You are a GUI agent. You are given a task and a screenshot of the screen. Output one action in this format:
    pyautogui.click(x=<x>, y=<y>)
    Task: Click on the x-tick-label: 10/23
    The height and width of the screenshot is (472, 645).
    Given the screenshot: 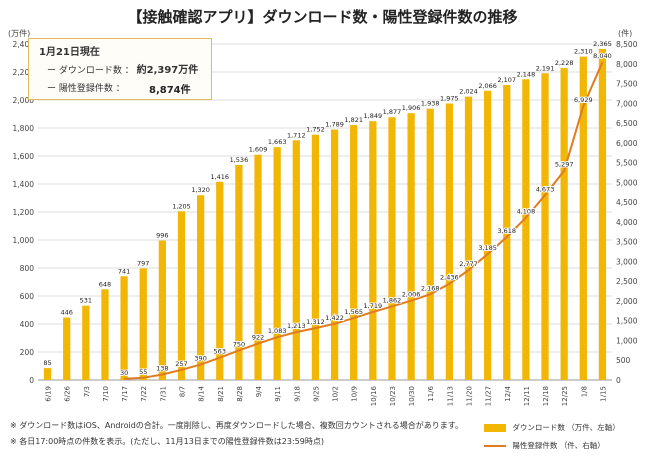 What is the action you would take?
    pyautogui.click(x=393, y=396)
    